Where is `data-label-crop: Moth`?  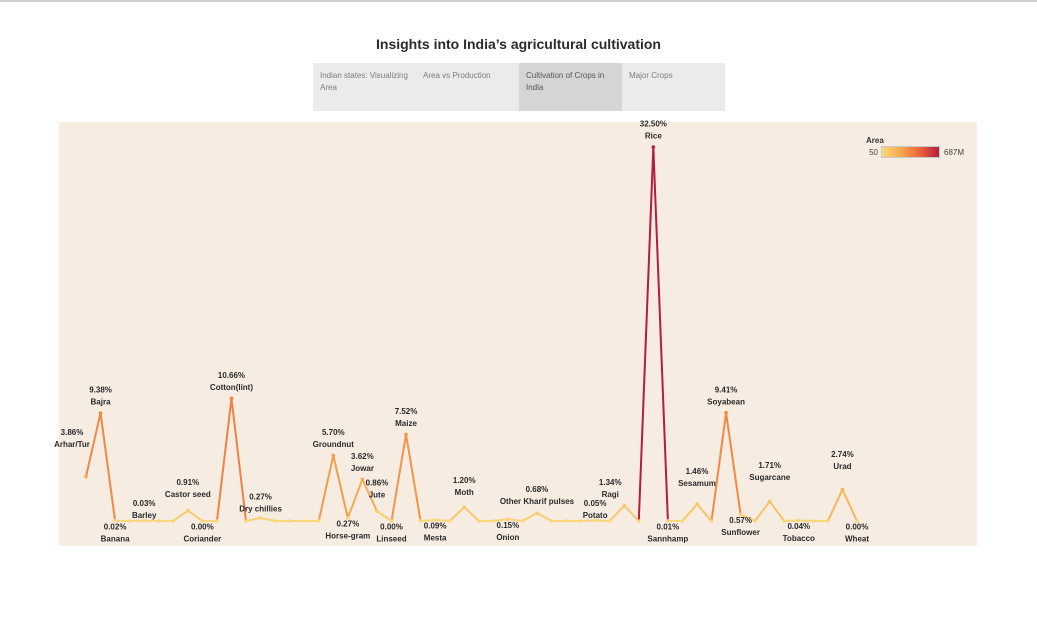 data-label-crop: Moth is located at coordinates (464, 492).